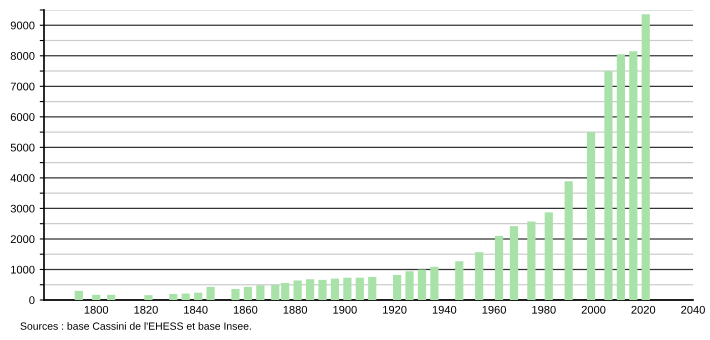  What do you see at coordinates (395, 310) in the screenshot?
I see `x-tick-label: 1920` at bounding box center [395, 310].